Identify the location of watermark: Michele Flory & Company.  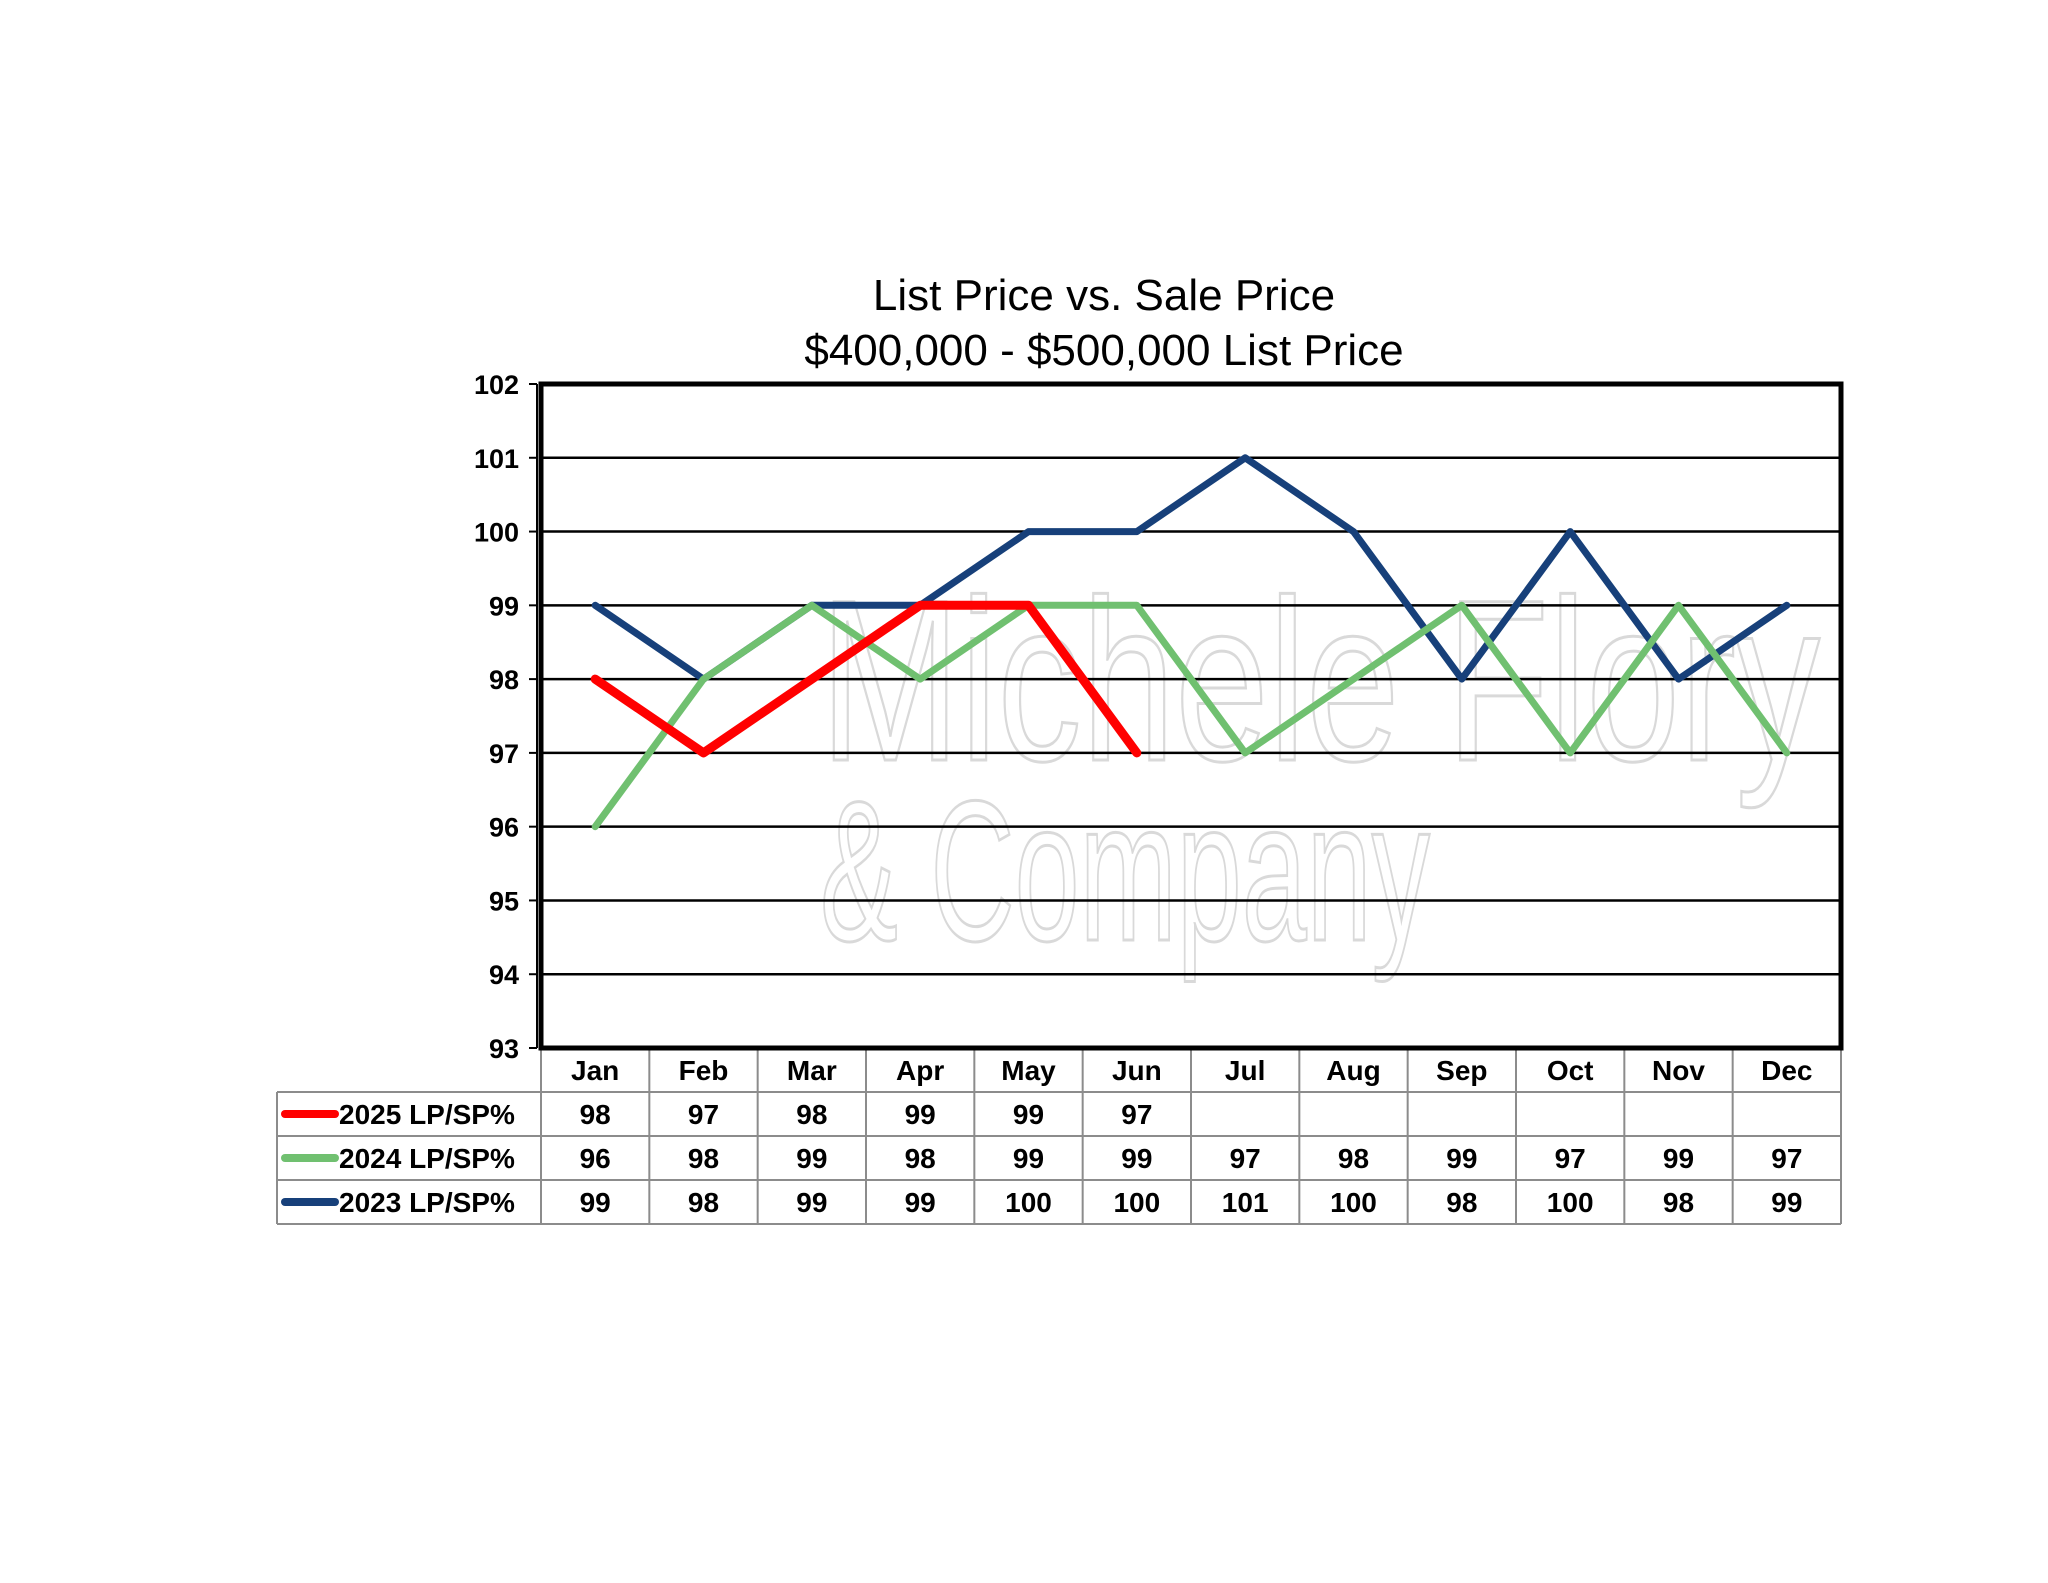
(1320, 768).